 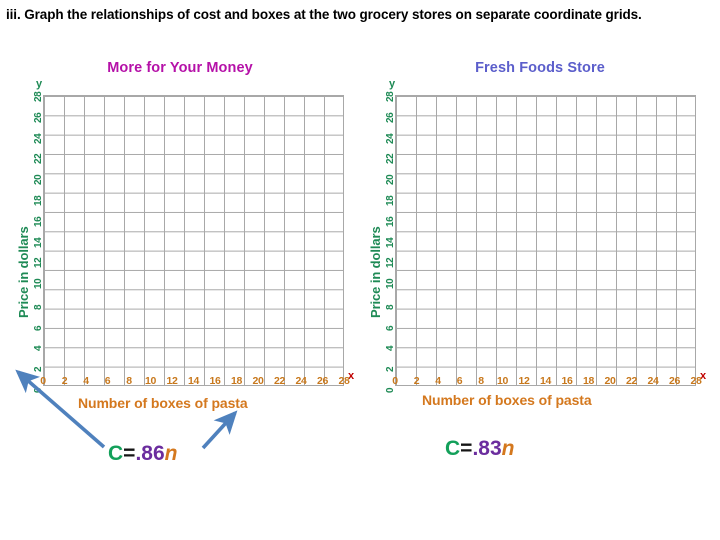 What do you see at coordinates (674, 381) in the screenshot?
I see `x-tick-label-right: 26` at bounding box center [674, 381].